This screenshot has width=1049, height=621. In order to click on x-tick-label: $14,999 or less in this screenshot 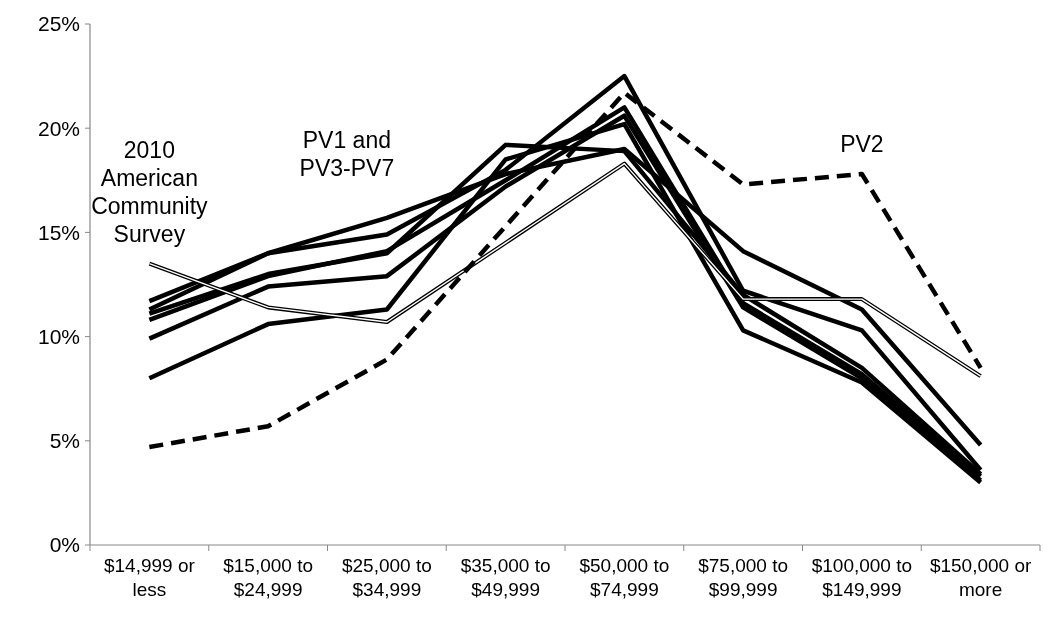, I will do `click(149, 577)`.